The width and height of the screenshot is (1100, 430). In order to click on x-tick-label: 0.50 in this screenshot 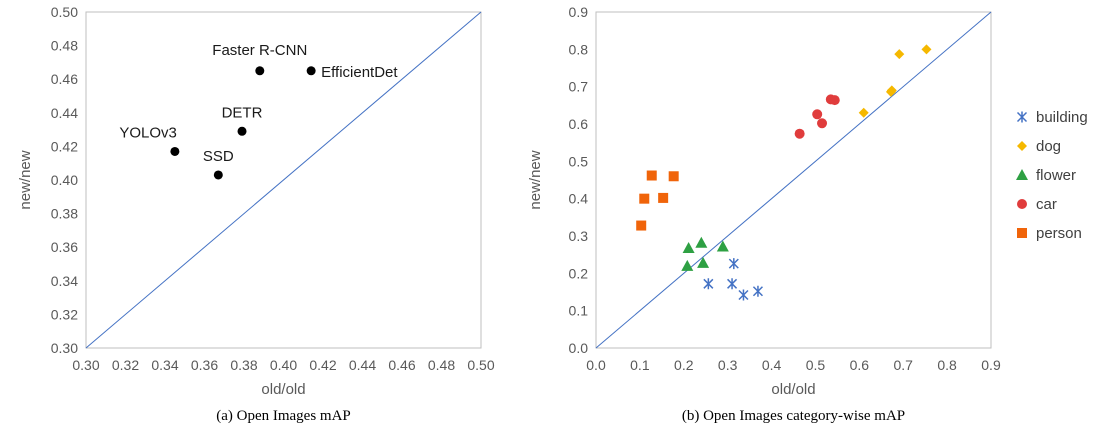, I will do `click(480, 365)`.